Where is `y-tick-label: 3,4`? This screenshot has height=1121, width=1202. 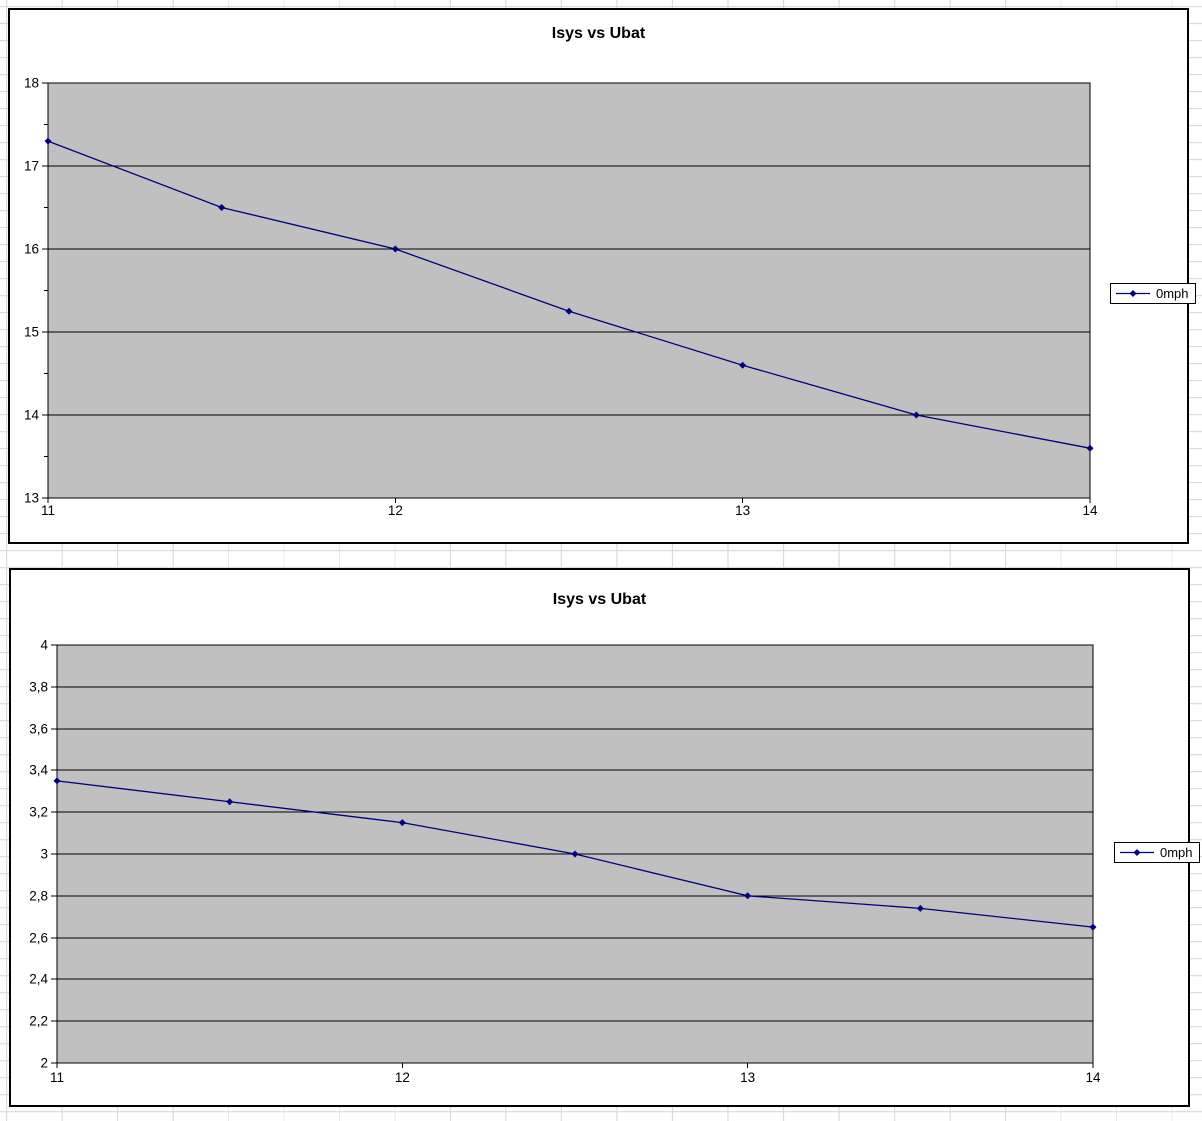 y-tick-label: 3,4 is located at coordinates (38, 770).